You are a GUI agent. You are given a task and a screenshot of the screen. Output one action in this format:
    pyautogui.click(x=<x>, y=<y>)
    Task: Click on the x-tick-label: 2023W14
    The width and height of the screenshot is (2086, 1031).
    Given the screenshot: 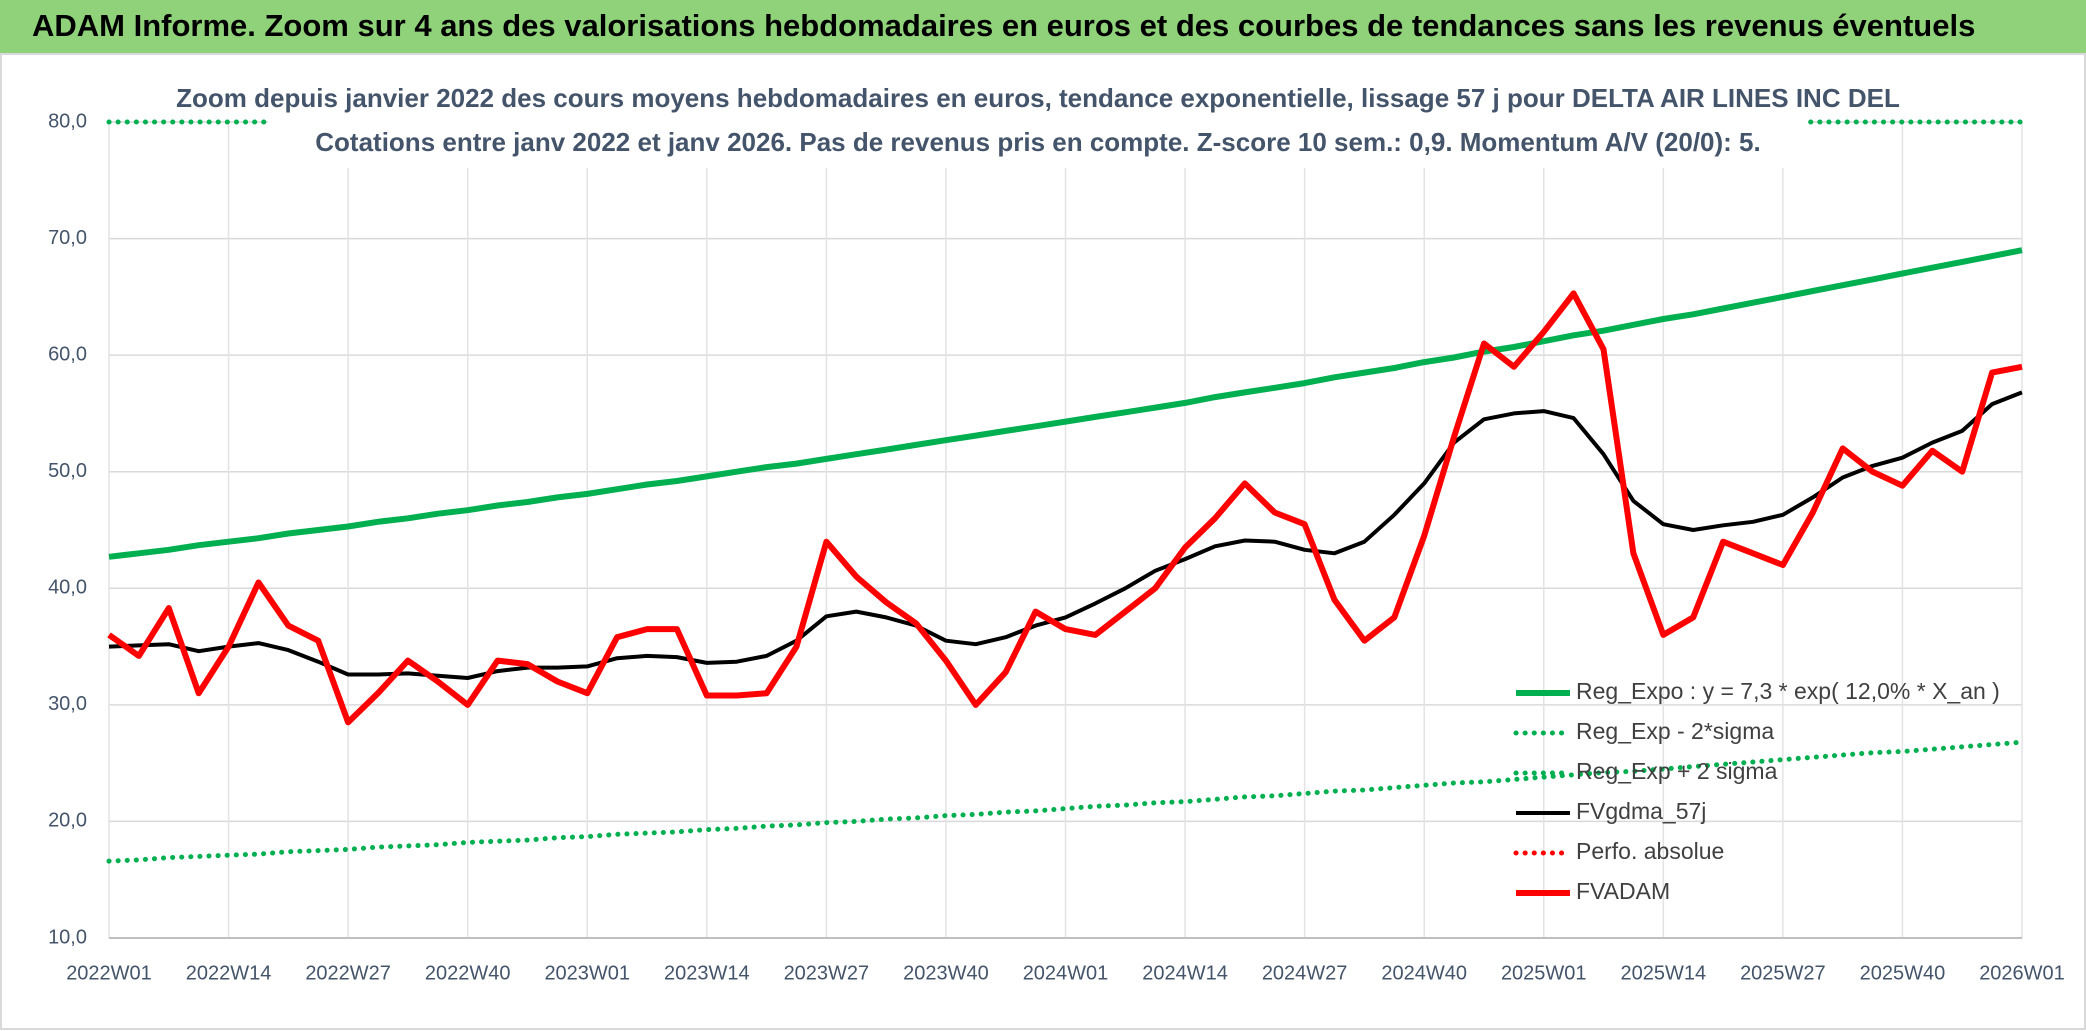 What is the action you would take?
    pyautogui.click(x=707, y=973)
    